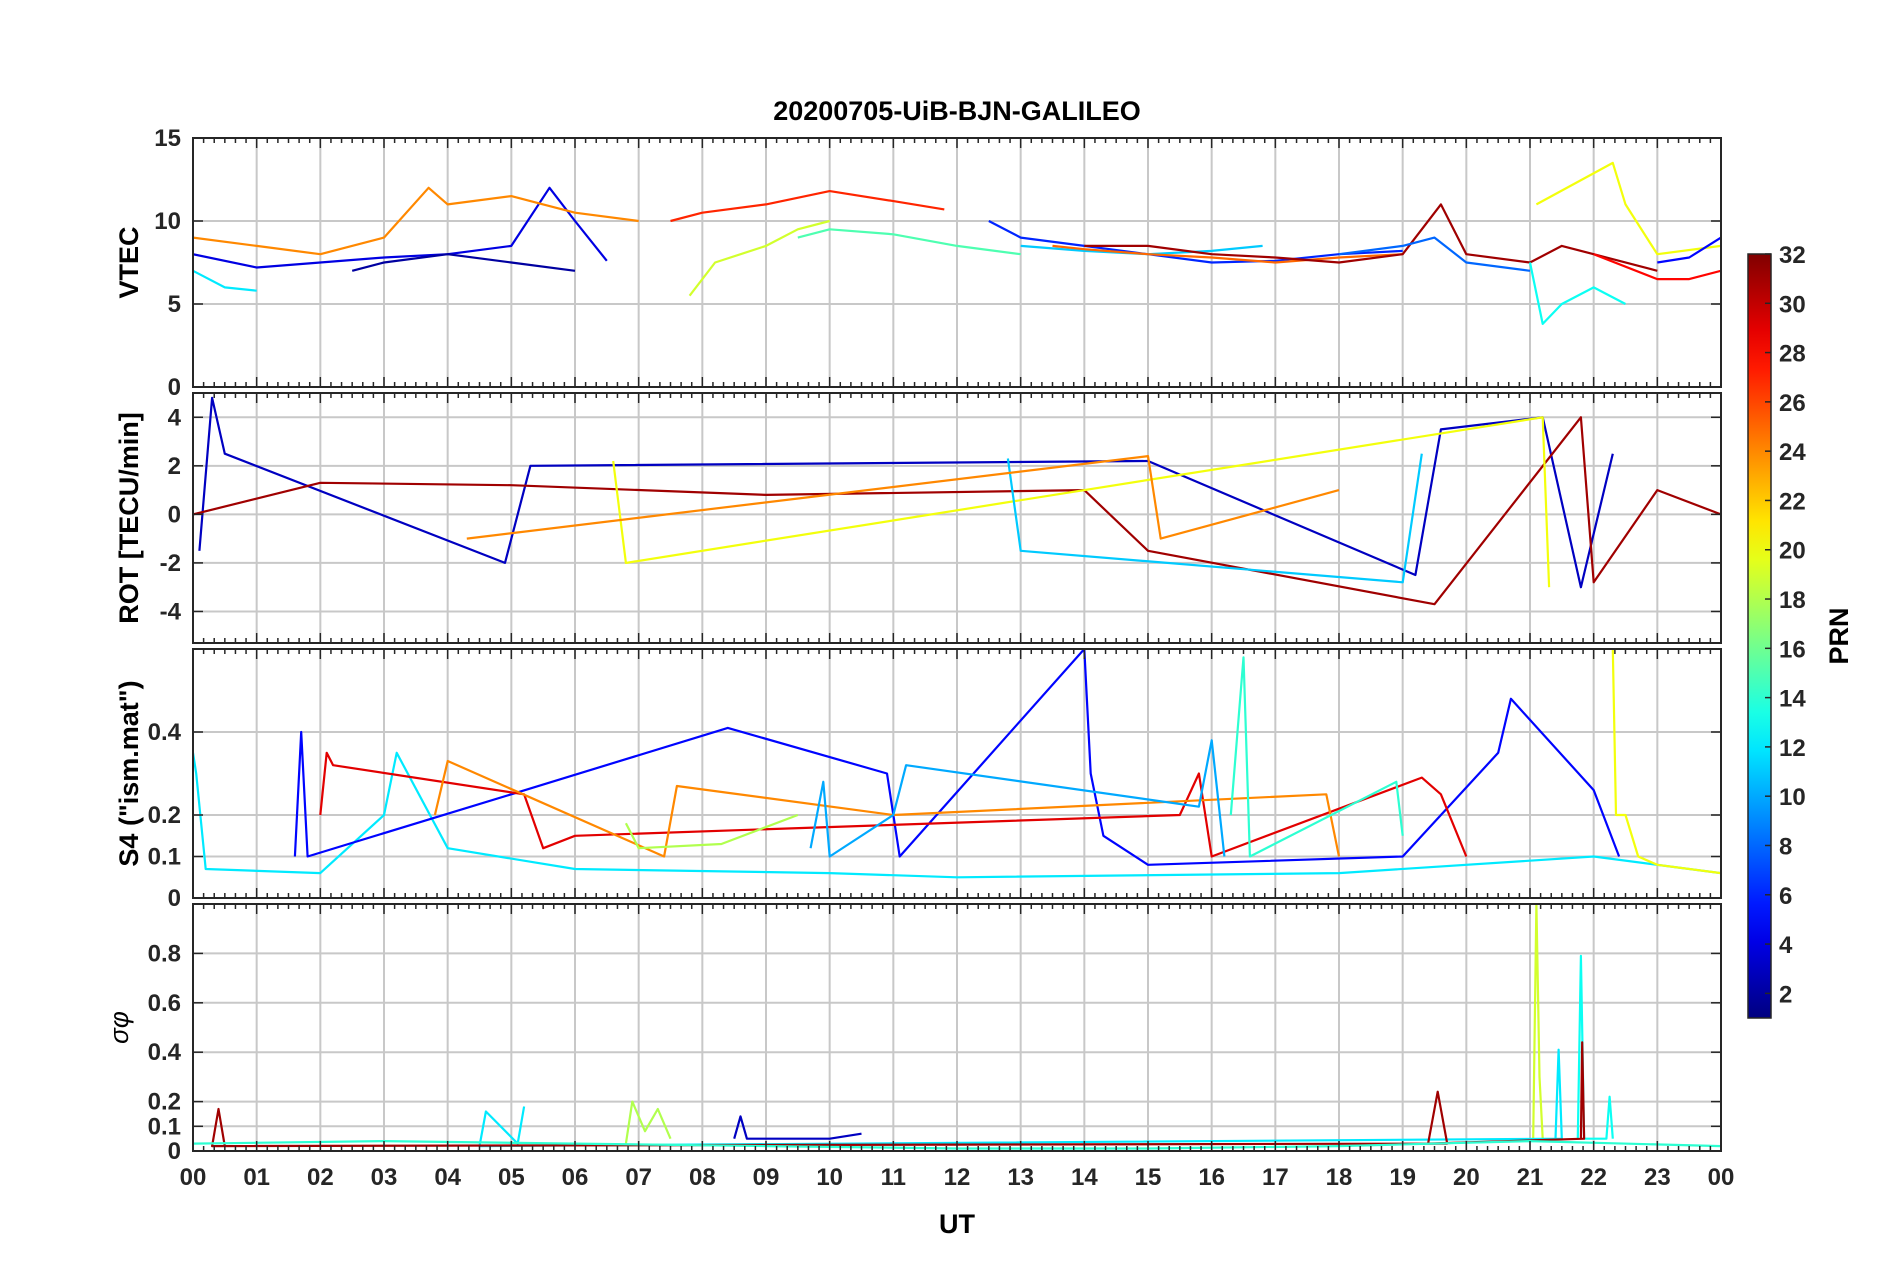 The image size is (1902, 1272). Describe the element at coordinates (1785, 896) in the screenshot. I see `colorbar-tick-label: 6` at that location.